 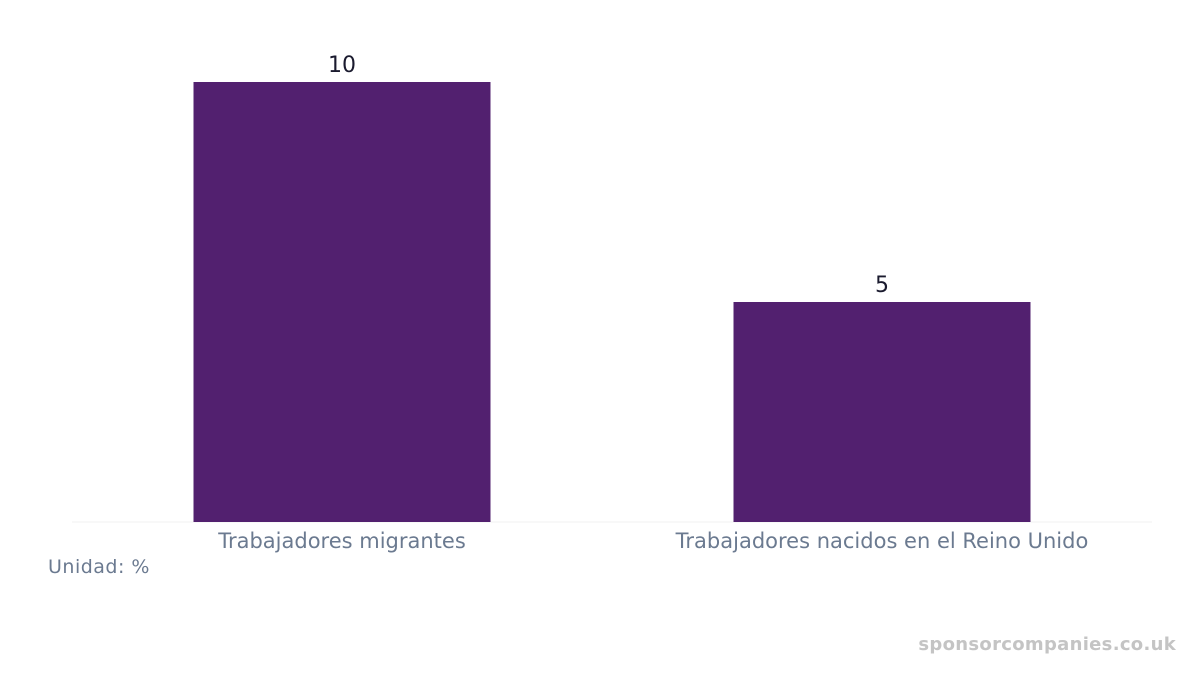 I want to click on x-tick-label-1: Trabajadores migrantes, so click(x=341, y=541).